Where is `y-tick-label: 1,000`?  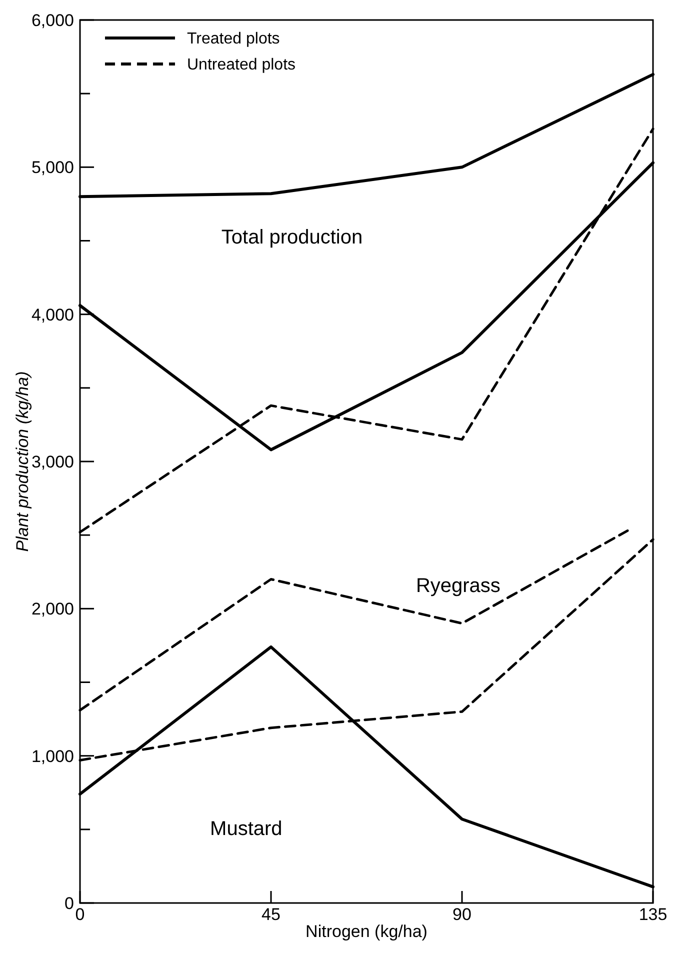
y-tick-label: 1,000 is located at coordinates (52, 756).